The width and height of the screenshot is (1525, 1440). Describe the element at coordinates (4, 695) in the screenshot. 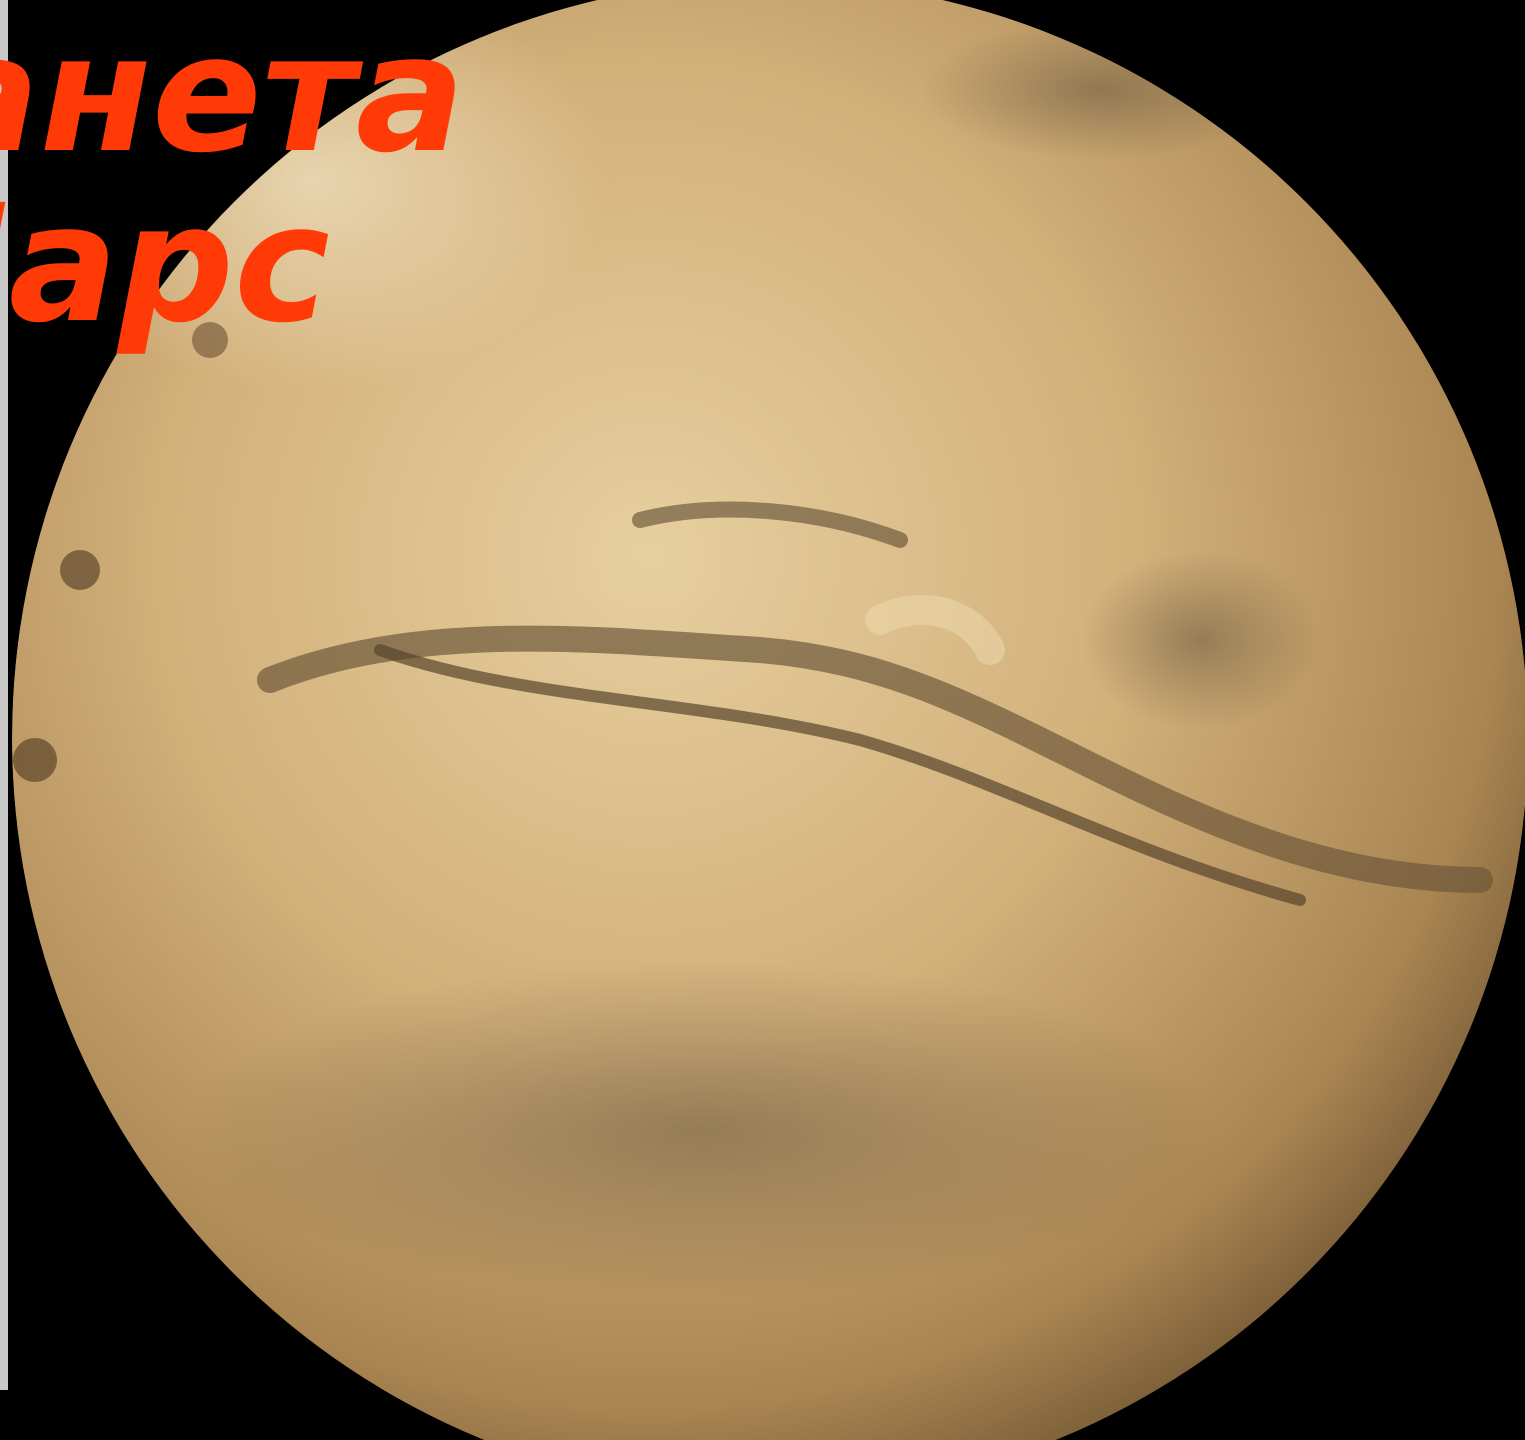

I see `side-strip` at that location.